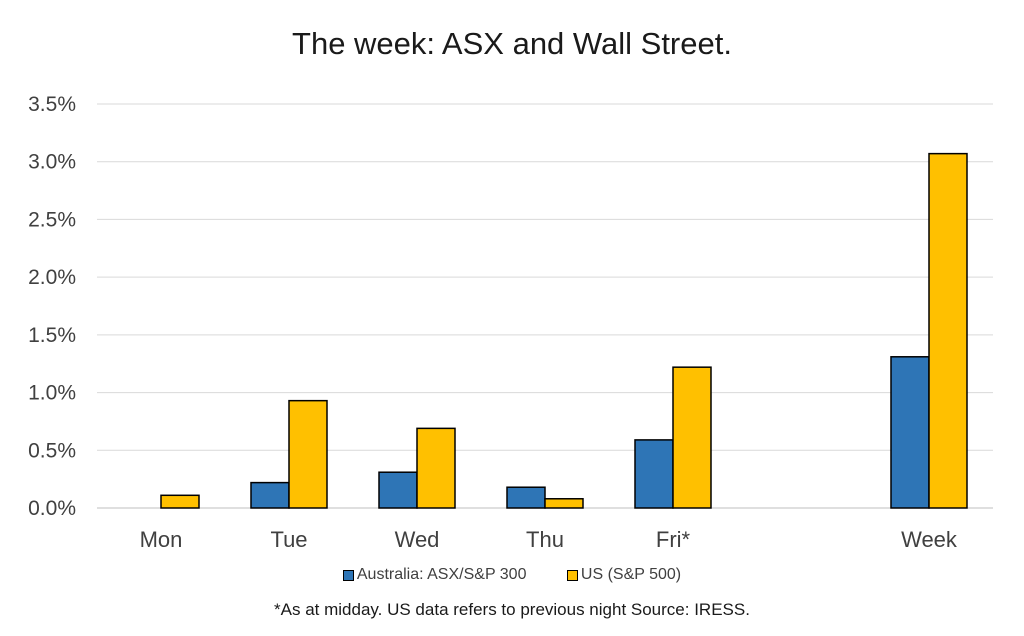 This screenshot has height=636, width=1024. I want to click on x-tick-label: Mon, so click(161, 539).